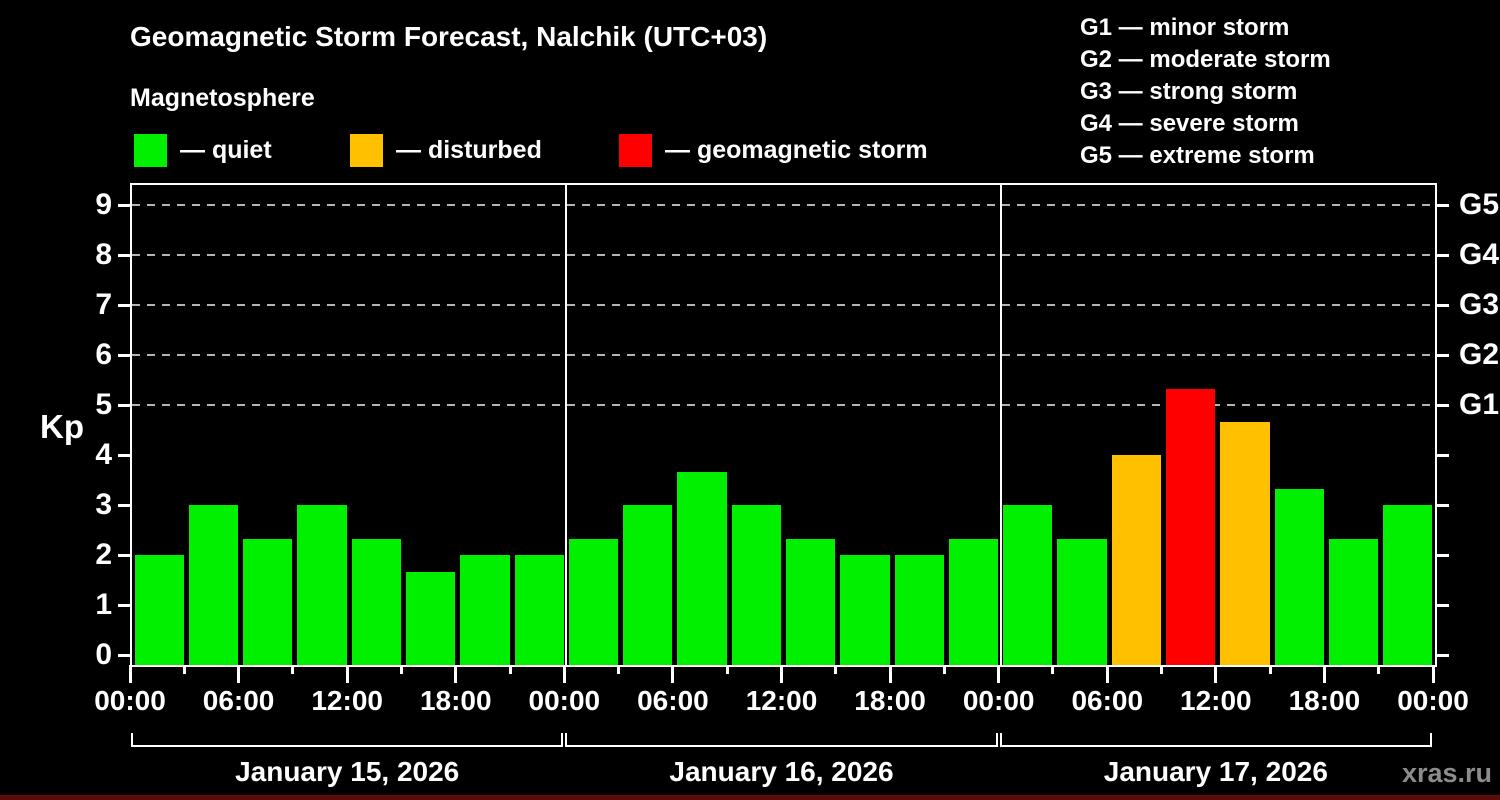 Image resolution: width=1500 pixels, height=800 pixels. I want to click on storm-scale-item: G2 — moderate storm, so click(1205, 59).